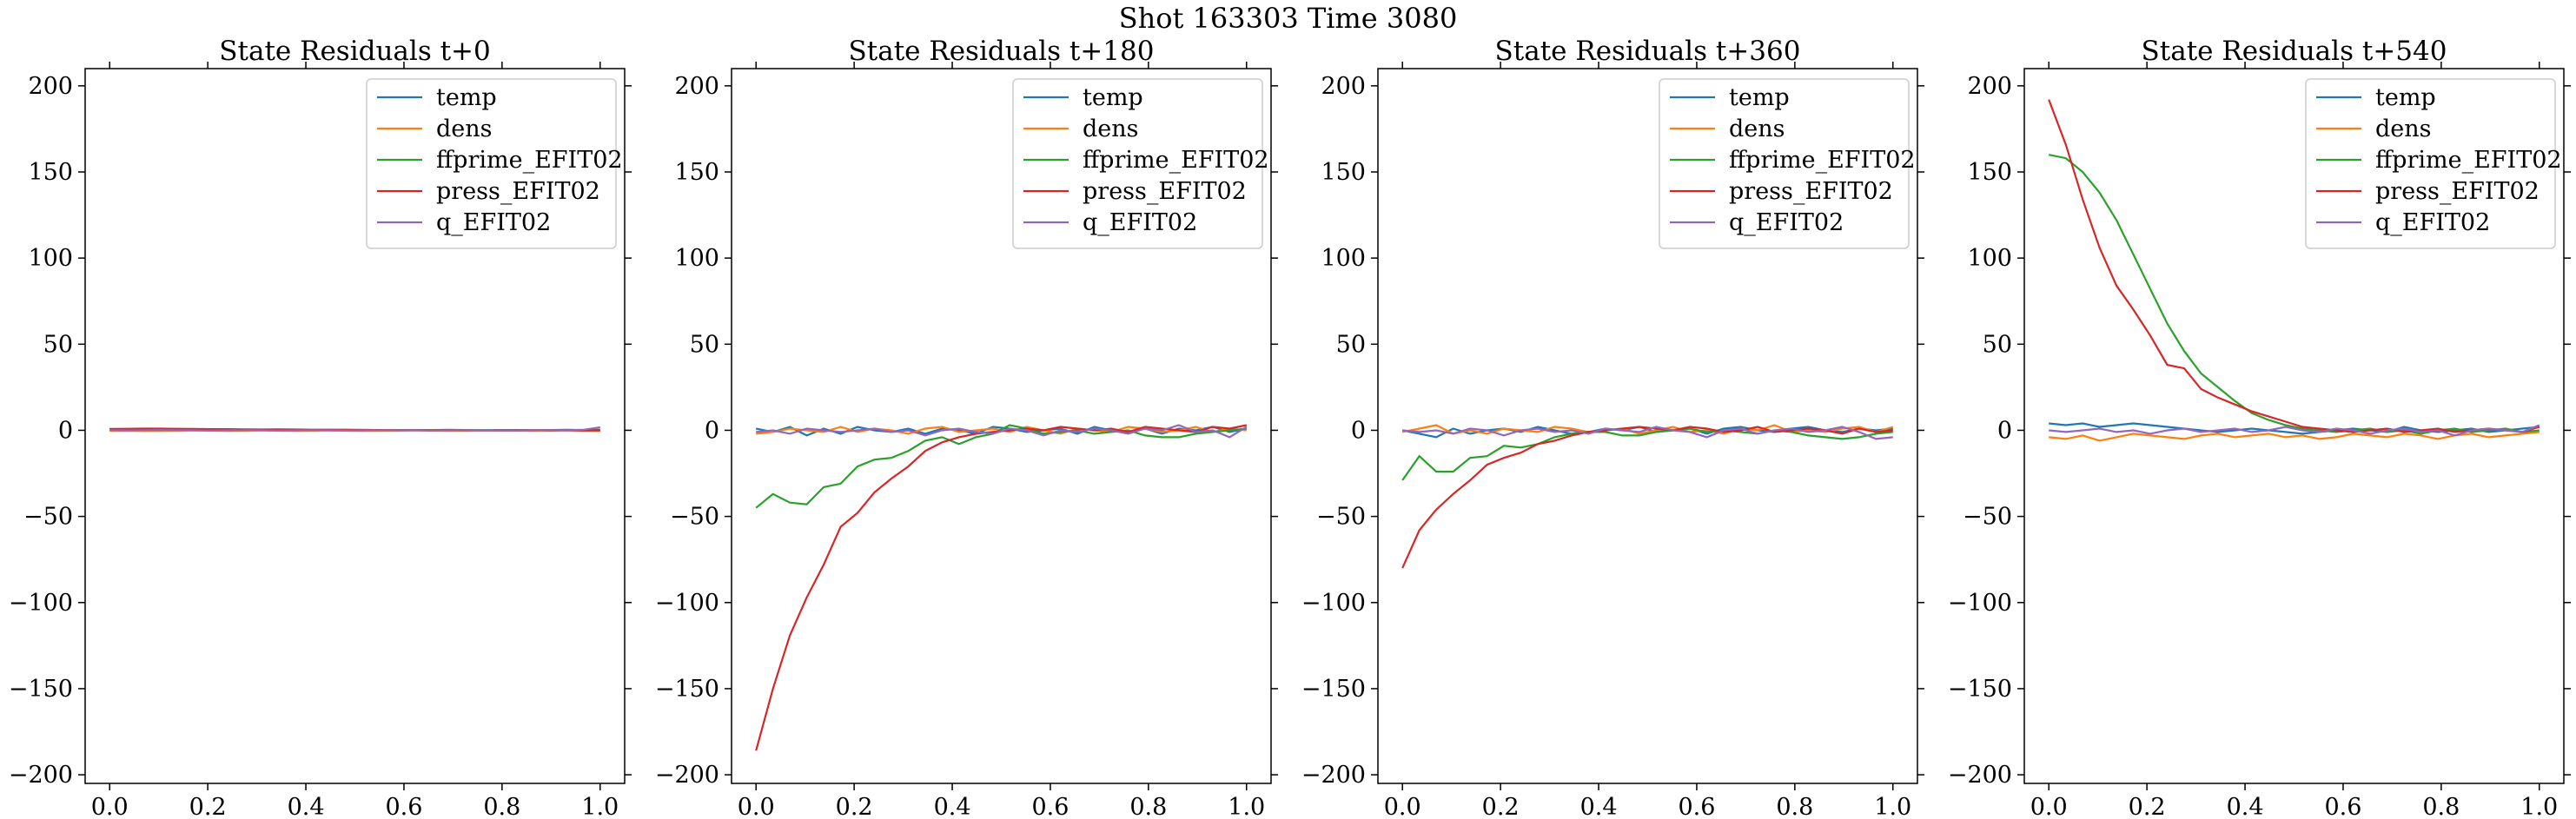 The width and height of the screenshot is (2576, 819). I want to click on series-line-temp, so click(1001, 431).